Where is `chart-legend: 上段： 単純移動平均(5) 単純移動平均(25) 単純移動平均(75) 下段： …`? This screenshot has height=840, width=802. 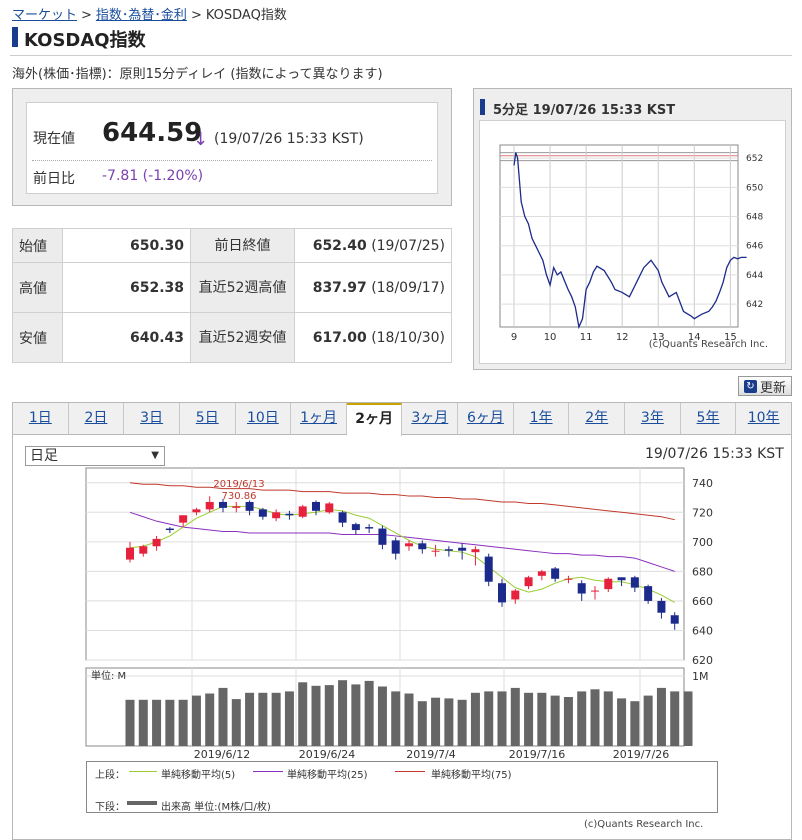
chart-legend: 上段： 単純移動平均(5) 単純移動平均(25) 単純移動平均(75) 下段： … is located at coordinates (402, 787).